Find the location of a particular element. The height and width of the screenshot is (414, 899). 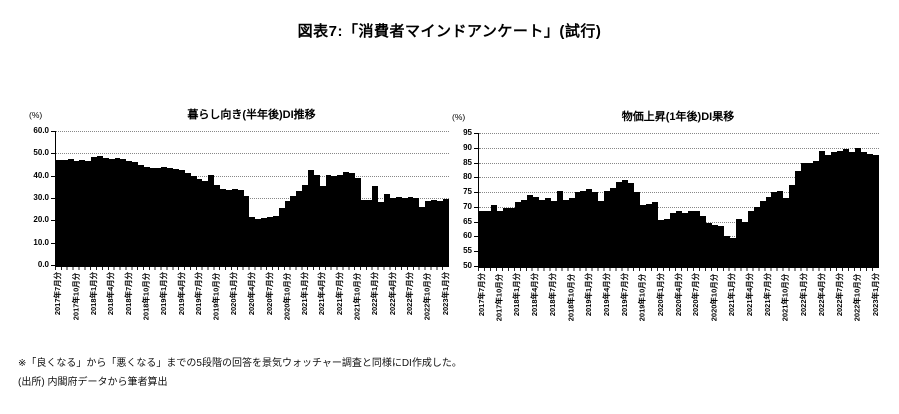

y-unit-label: (%) is located at coordinates (459, 117).